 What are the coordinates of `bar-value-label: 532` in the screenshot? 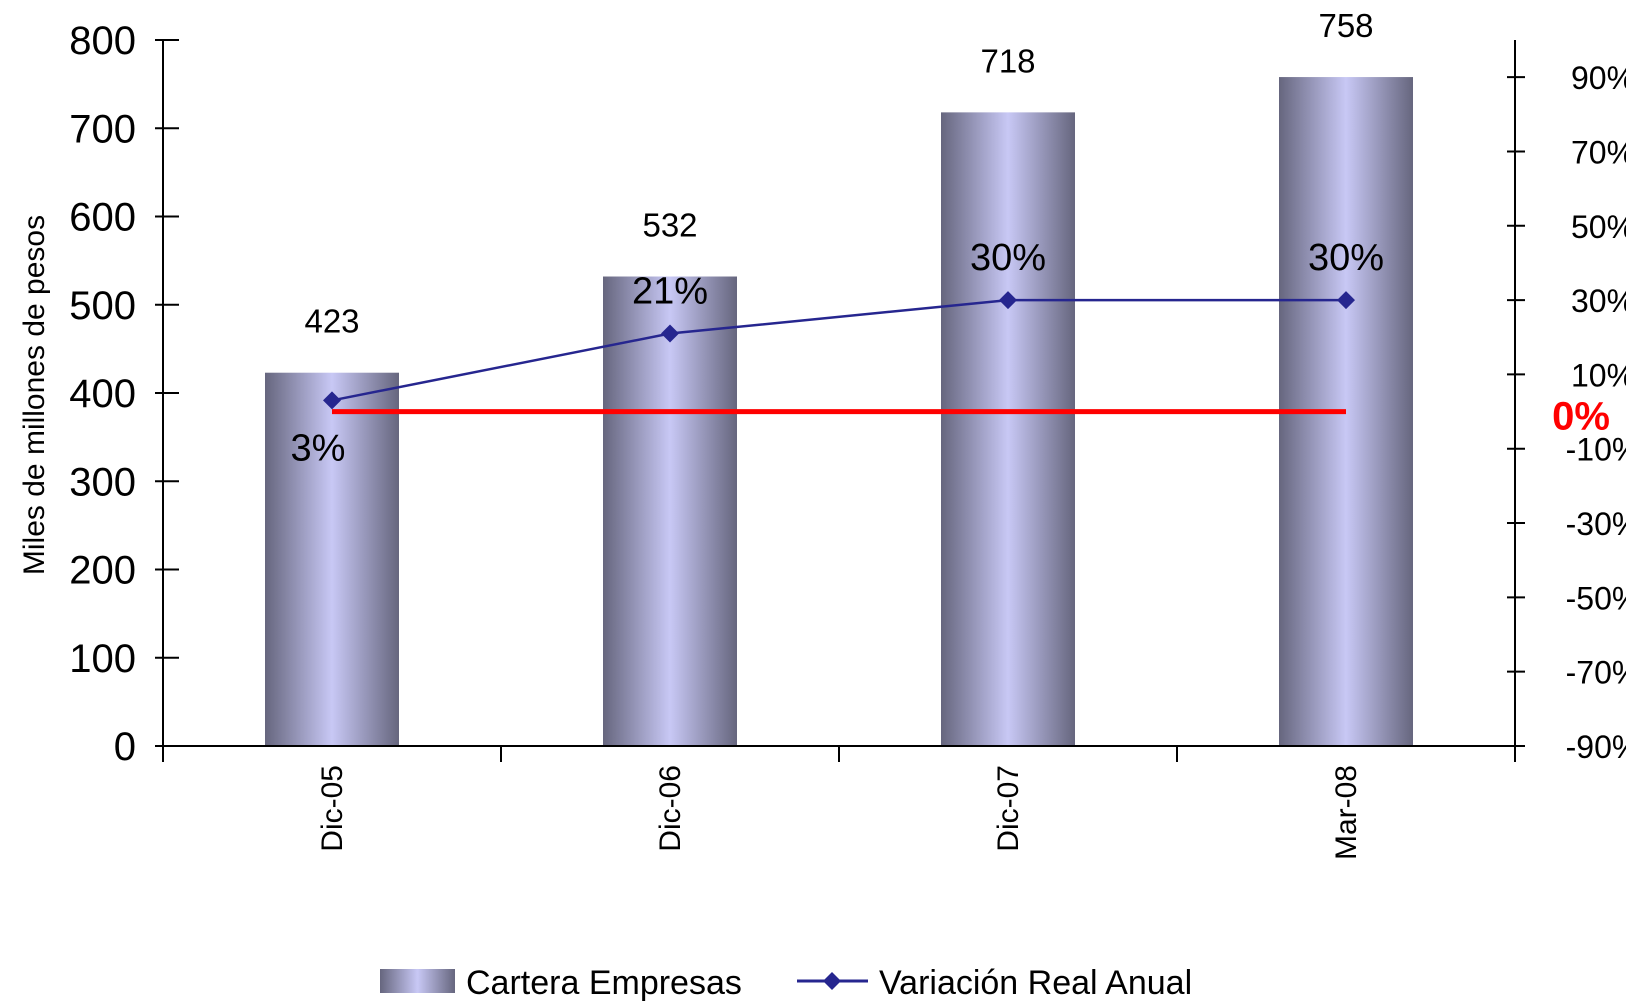 It's located at (669, 225).